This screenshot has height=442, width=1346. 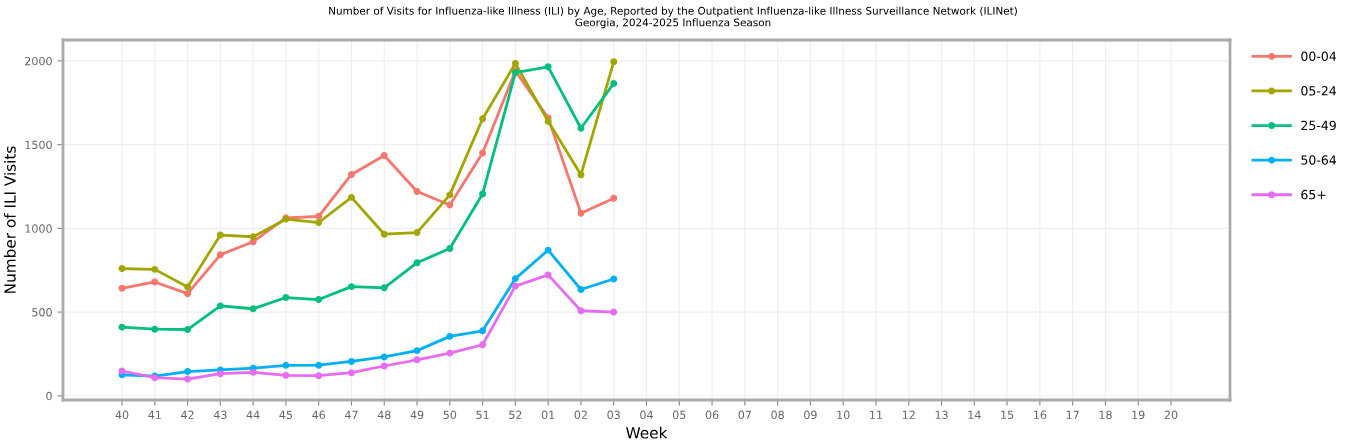 What do you see at coordinates (319, 415) in the screenshot?
I see `x-tick-label: 46` at bounding box center [319, 415].